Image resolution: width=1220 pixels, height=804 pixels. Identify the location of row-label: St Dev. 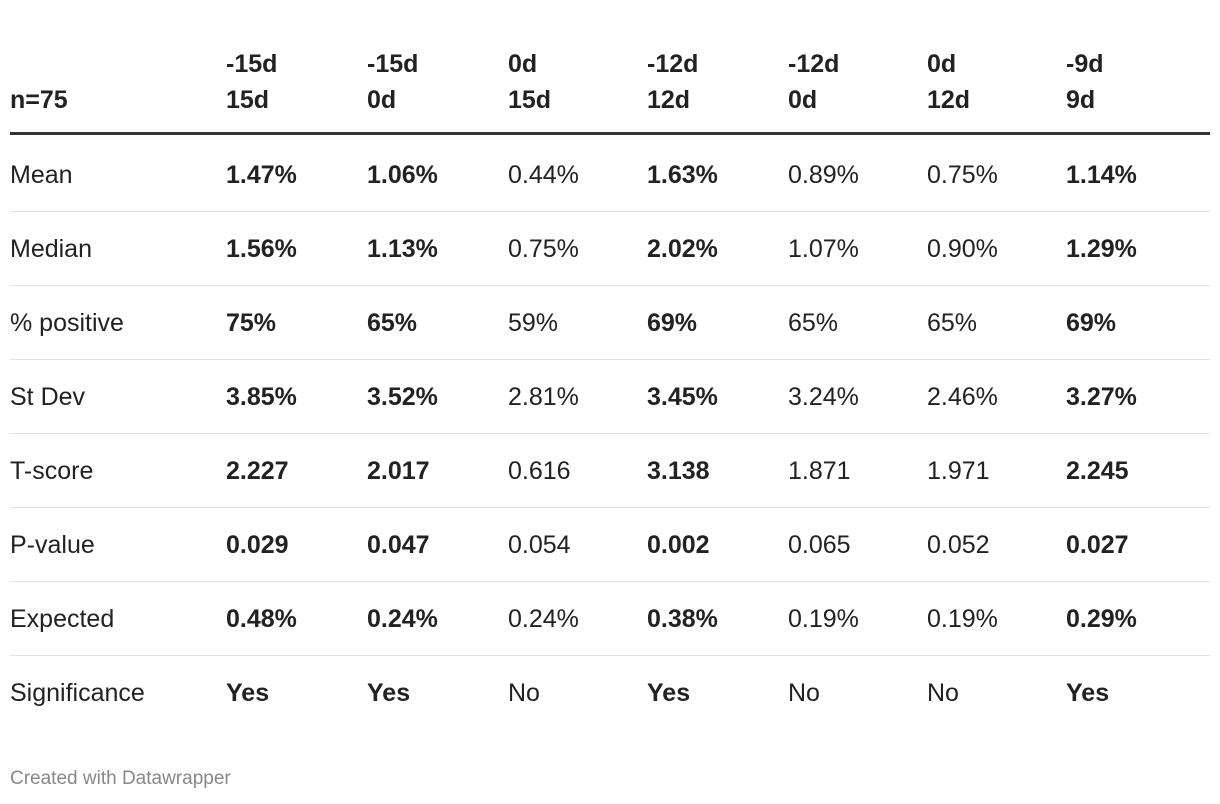
(48, 397).